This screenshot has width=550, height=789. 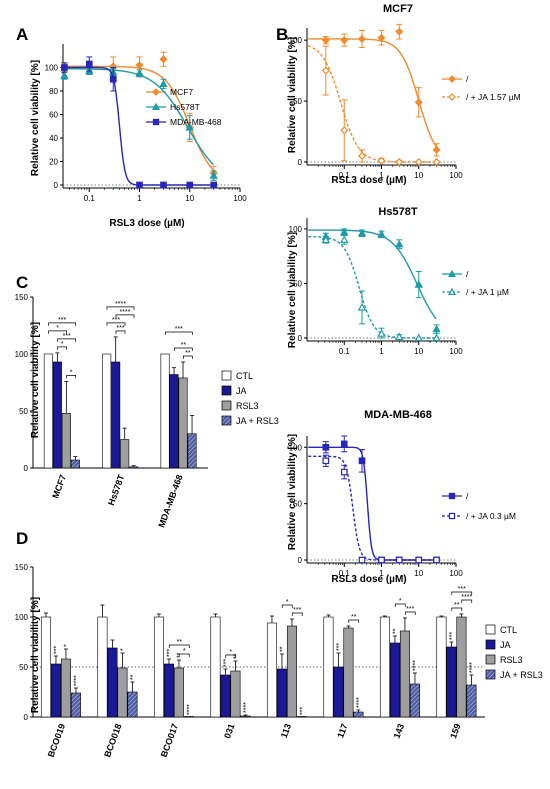 What do you see at coordinates (297, 504) in the screenshot?
I see `chart3-y-tick-label: 50` at bounding box center [297, 504].